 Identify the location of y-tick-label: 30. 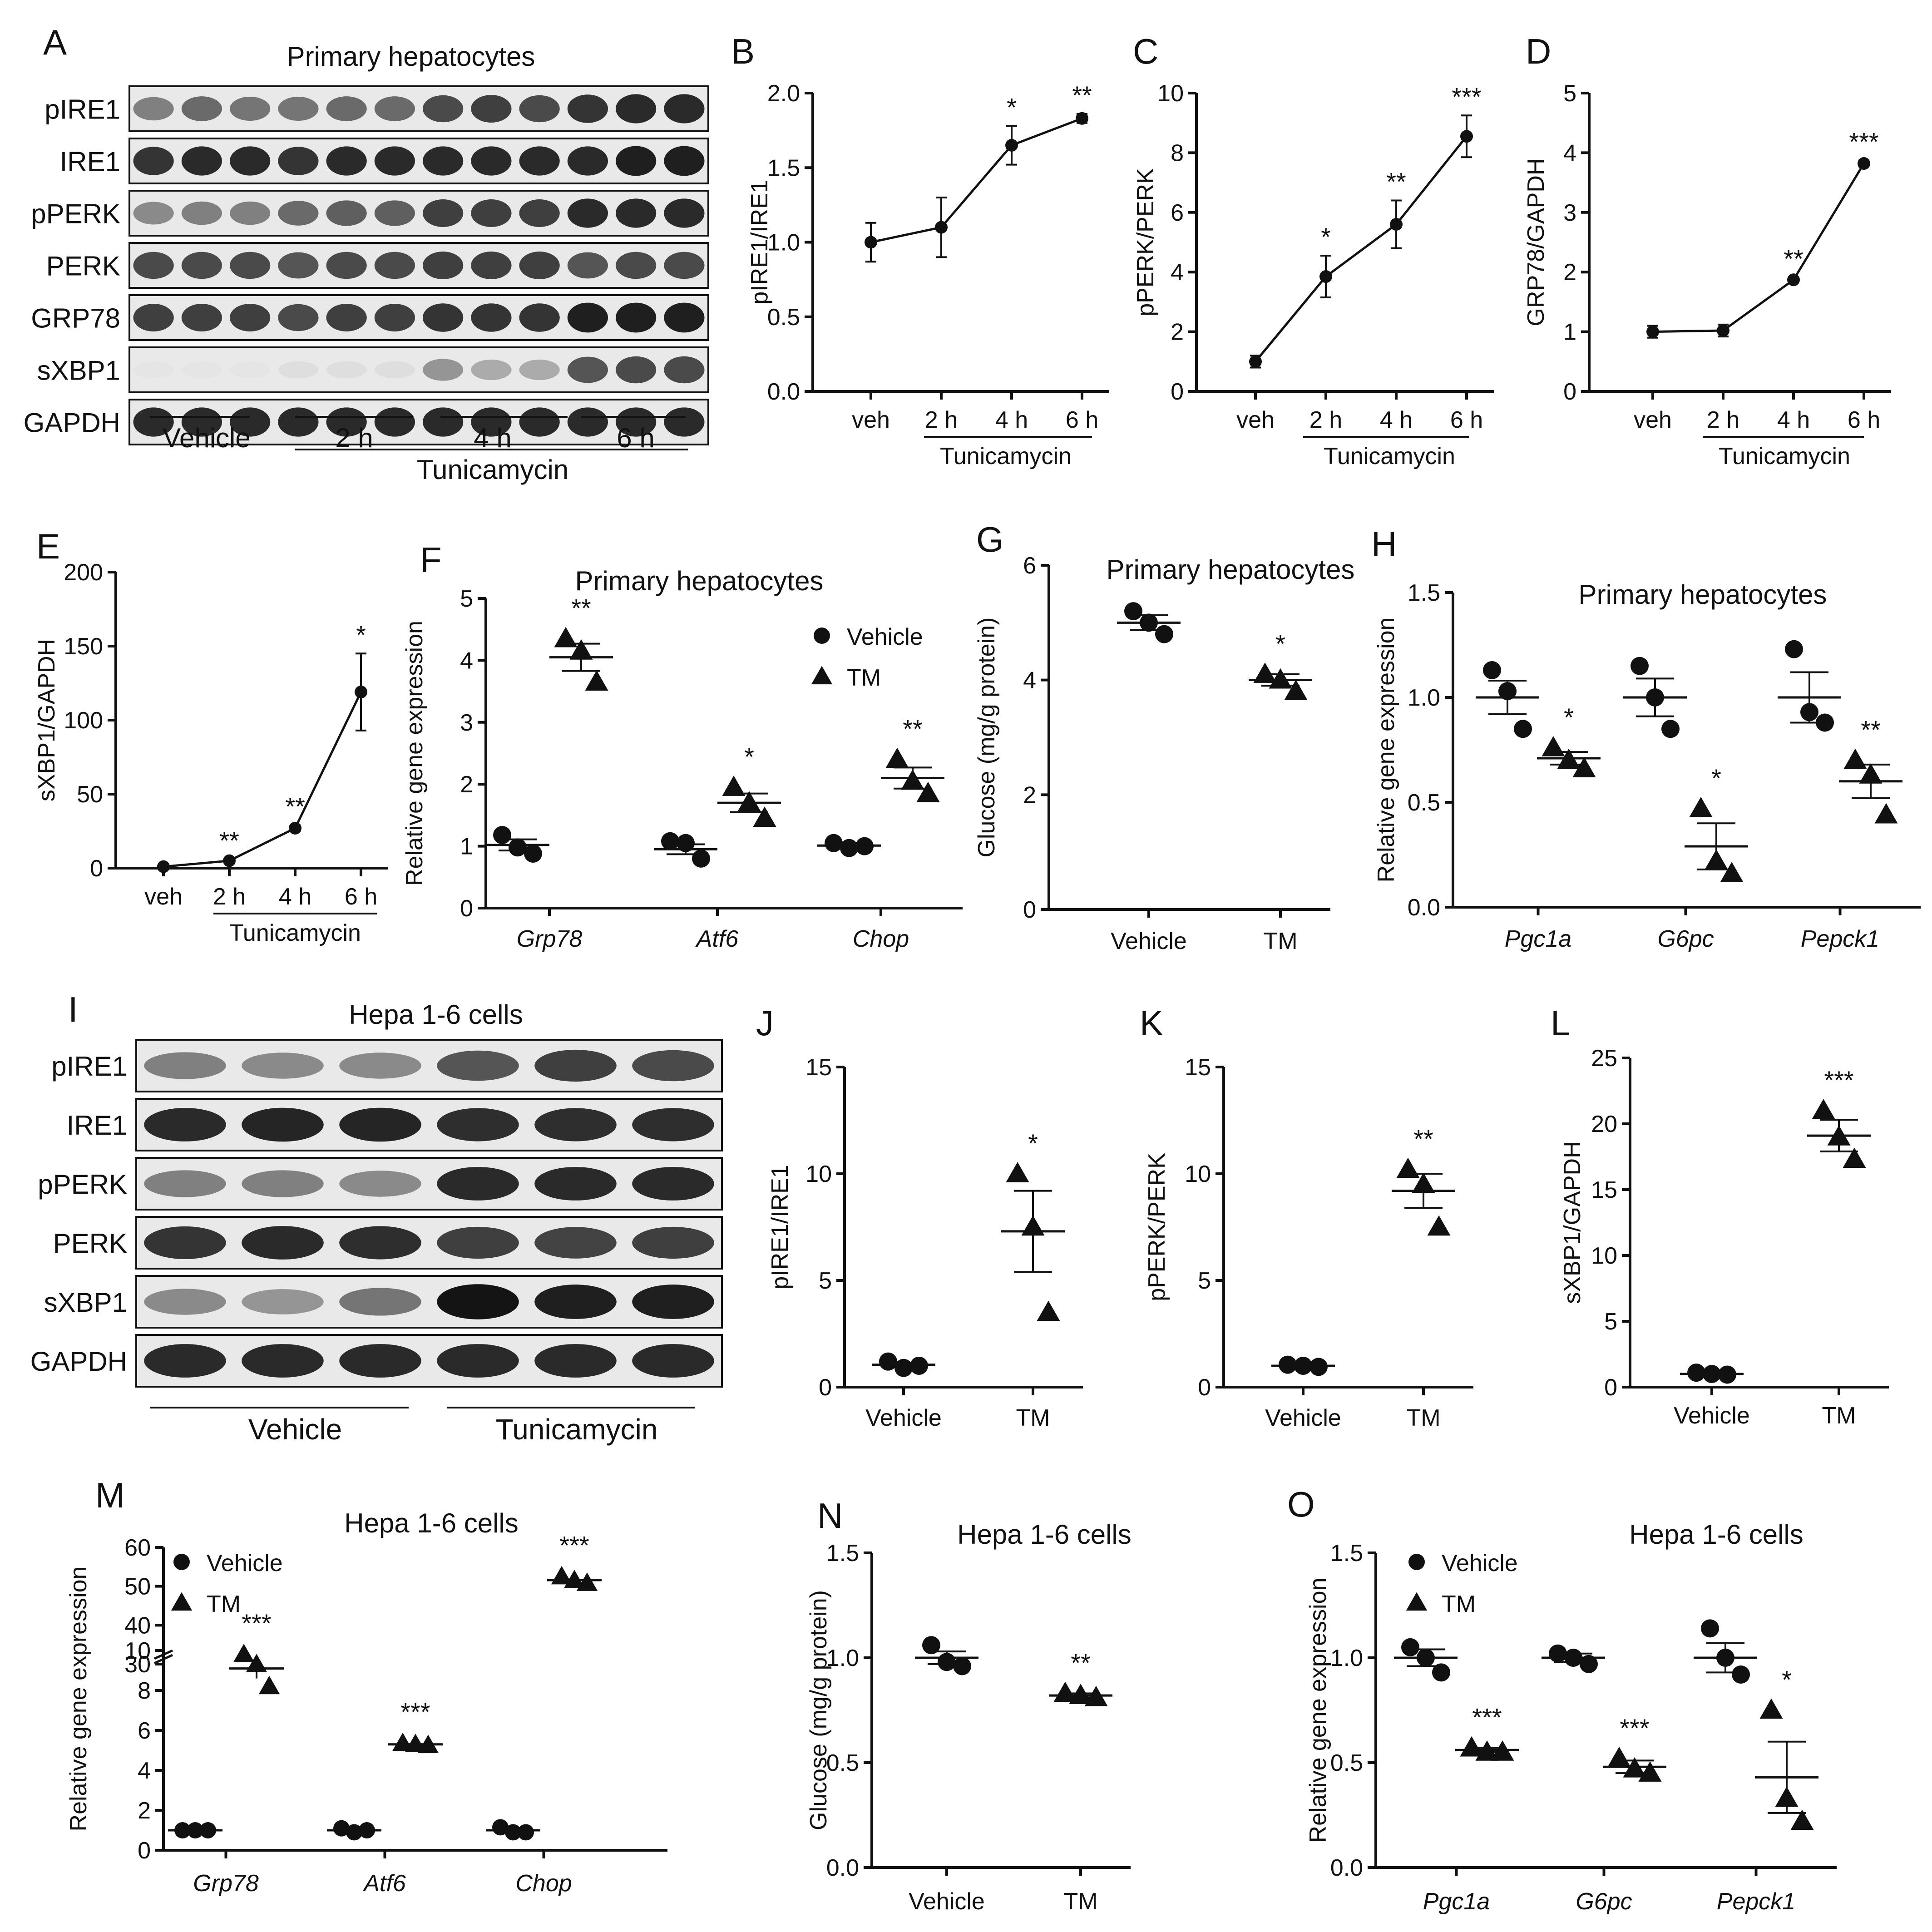
(137, 1665).